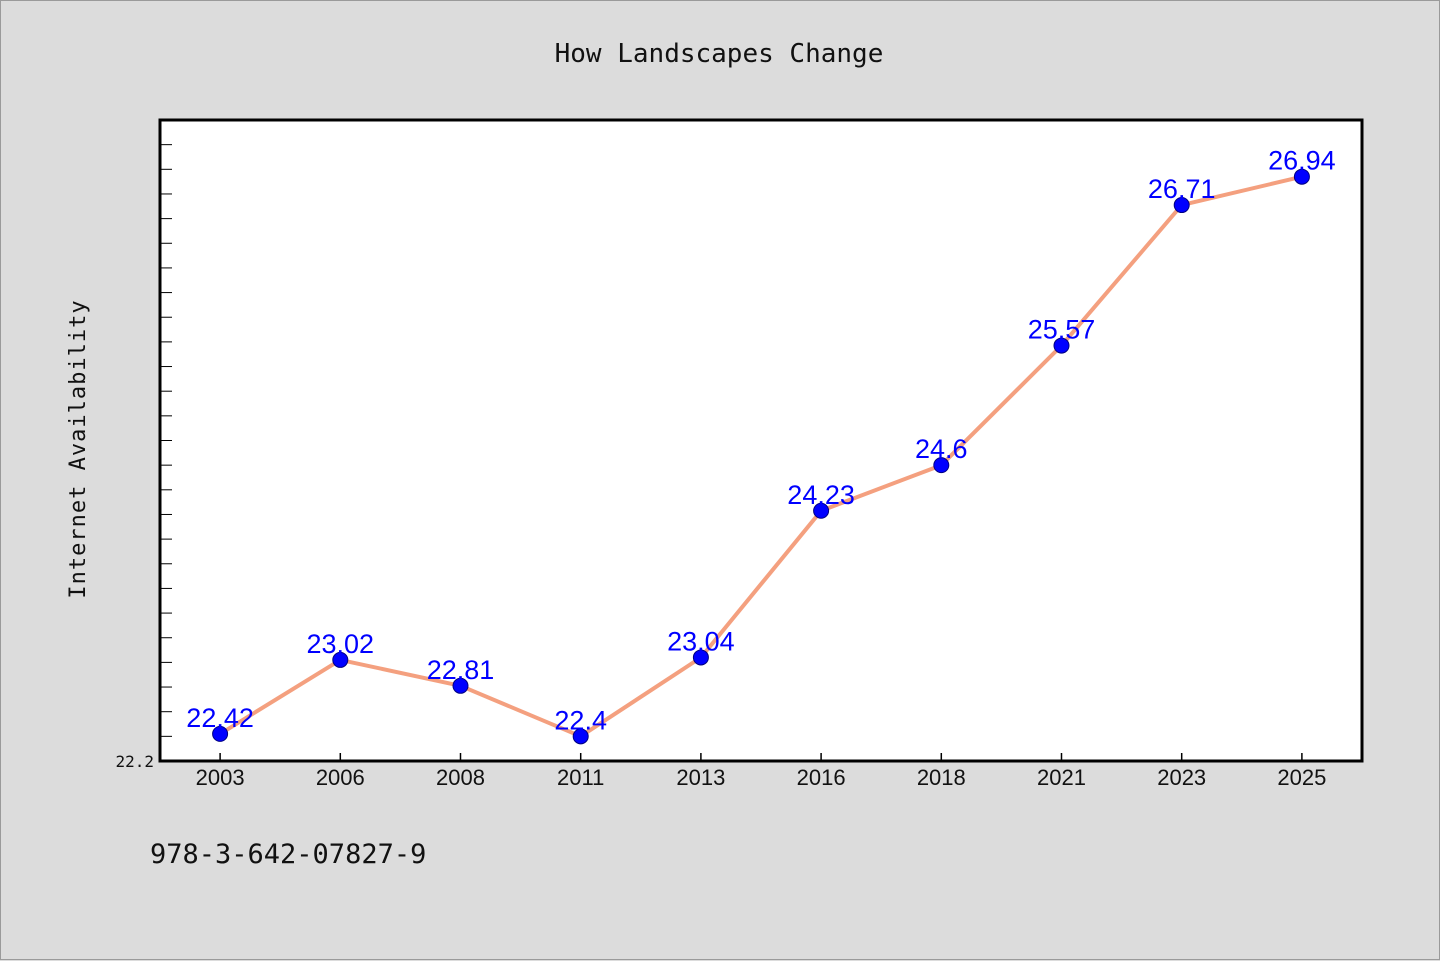 This screenshot has height=961, width=1440. What do you see at coordinates (761, 771) in the screenshot?
I see `x-axis-ticks: 2003 2006 2008 2011 2013 2016 2018 2021 2023 2025` at bounding box center [761, 771].